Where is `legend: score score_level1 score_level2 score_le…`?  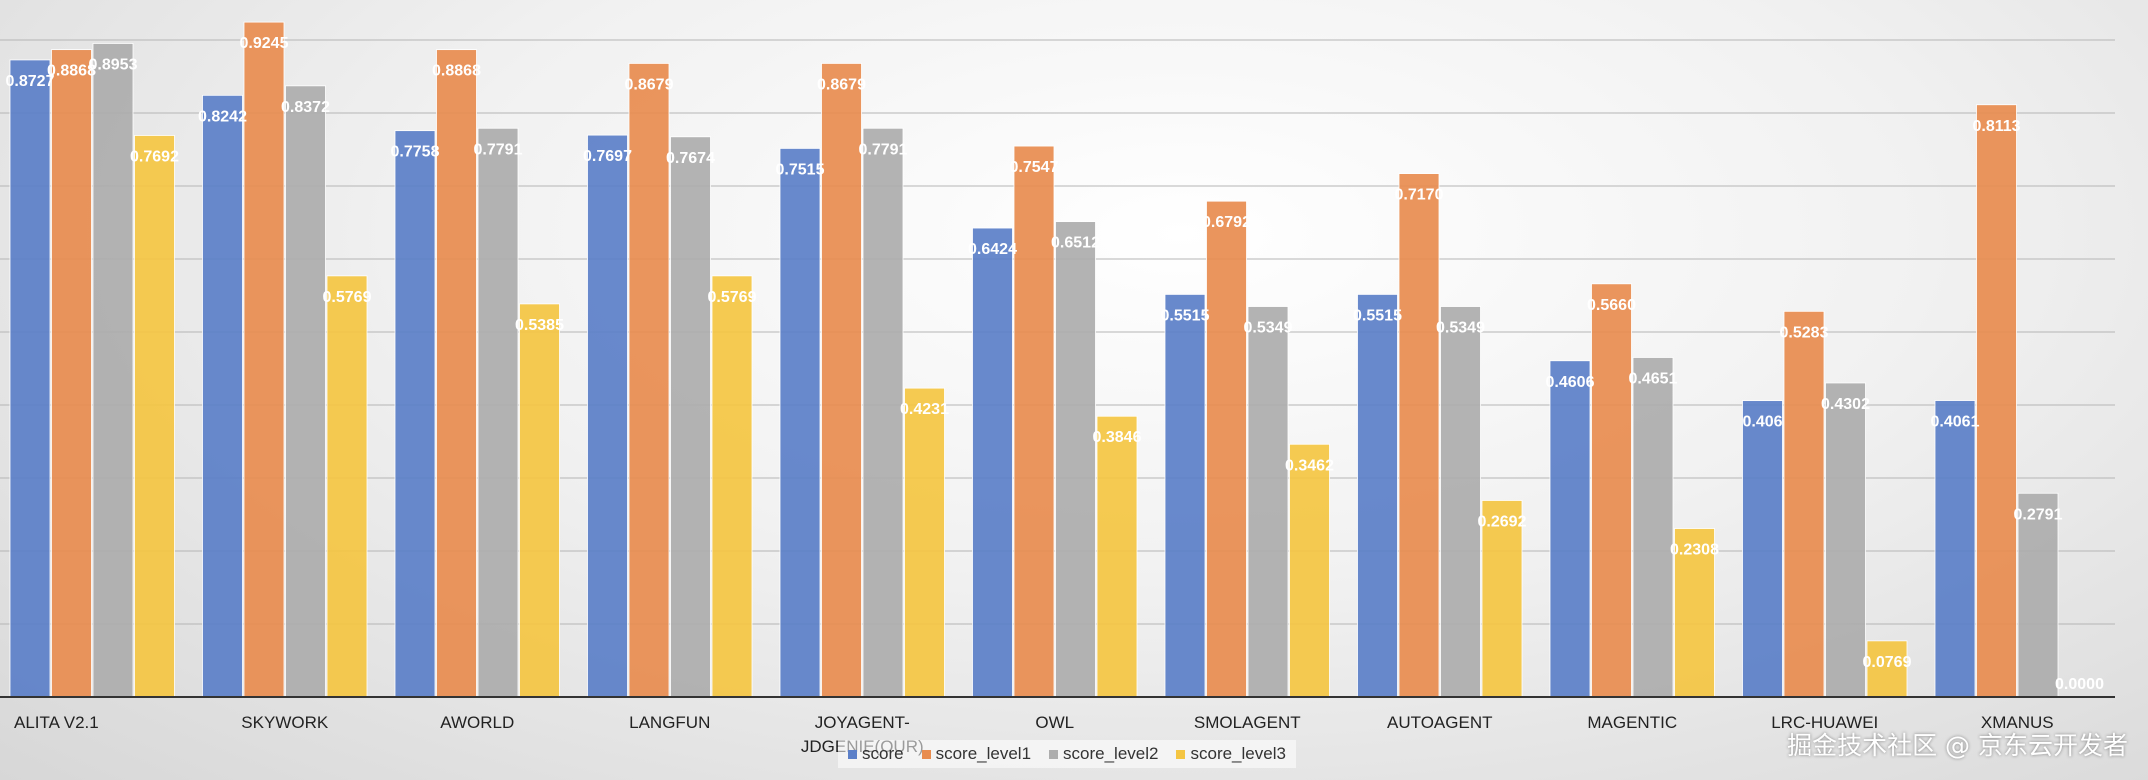 legend: score score_level1 score_level2 score_le… is located at coordinates (1067, 754).